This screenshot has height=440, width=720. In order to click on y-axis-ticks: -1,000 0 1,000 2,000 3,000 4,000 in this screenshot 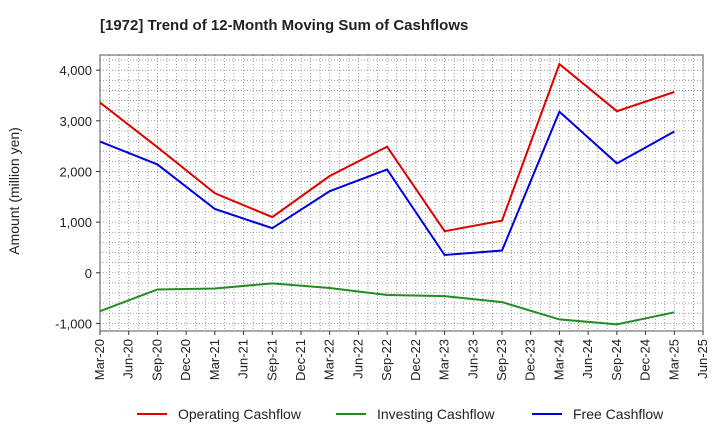, I will do `click(77, 197)`.